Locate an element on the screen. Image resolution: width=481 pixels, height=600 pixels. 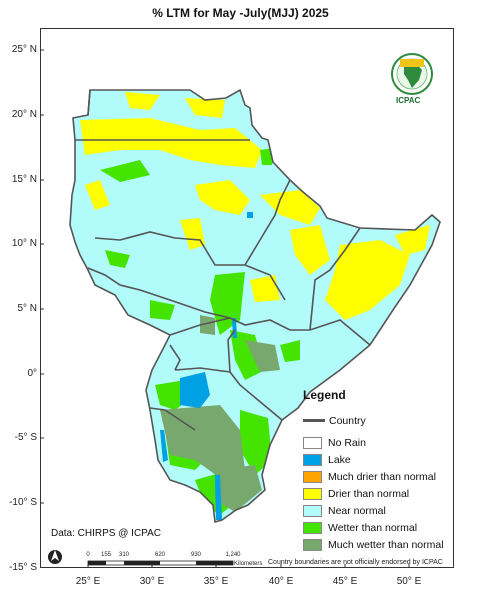
scale-tick: 930 is located at coordinates (196, 555).